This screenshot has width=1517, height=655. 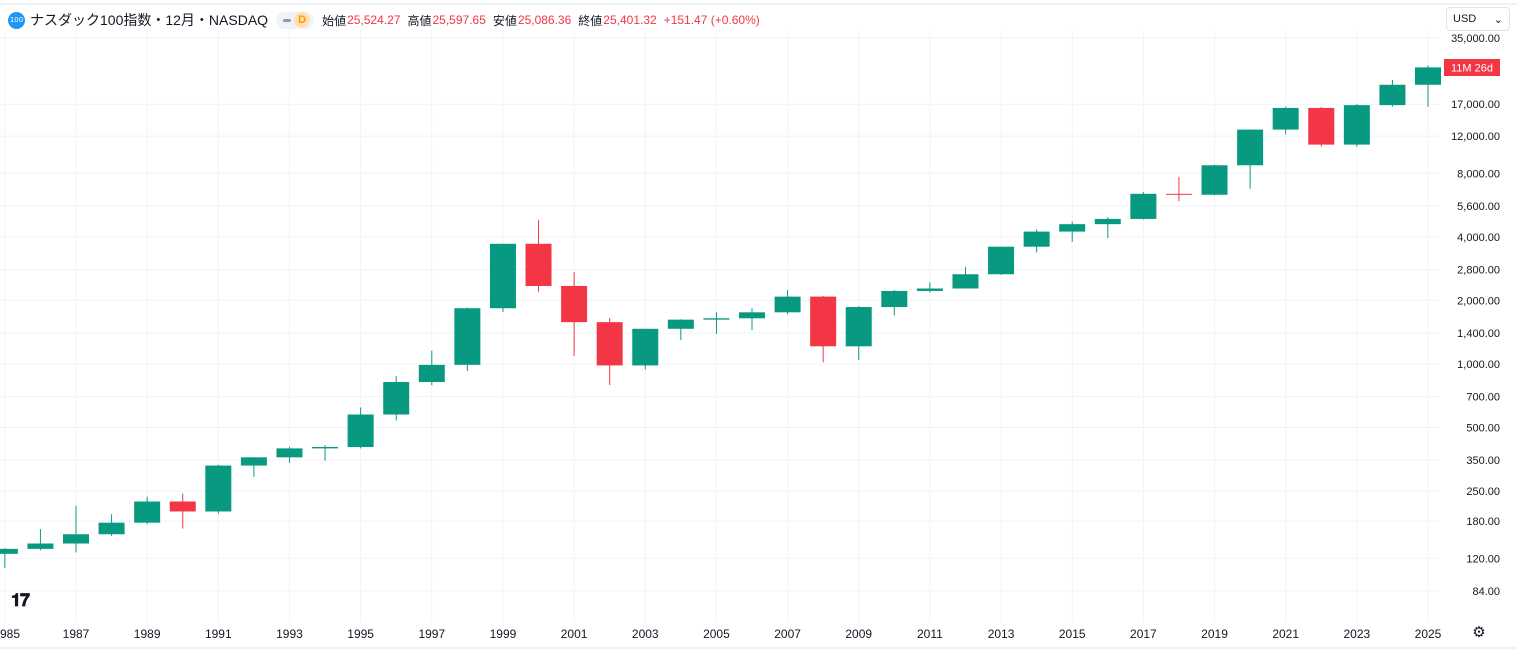 What do you see at coordinates (289, 634) in the screenshot?
I see `x-tick-label: 1993` at bounding box center [289, 634].